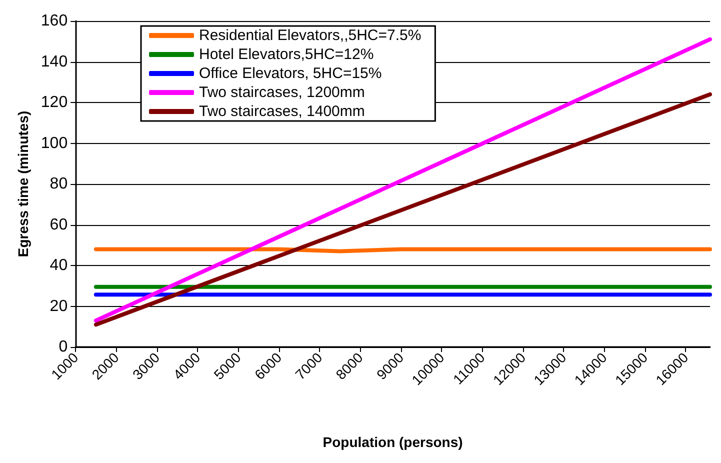  What do you see at coordinates (23, 184) in the screenshot?
I see `y-axis-title: Egress time (minutes)` at bounding box center [23, 184].